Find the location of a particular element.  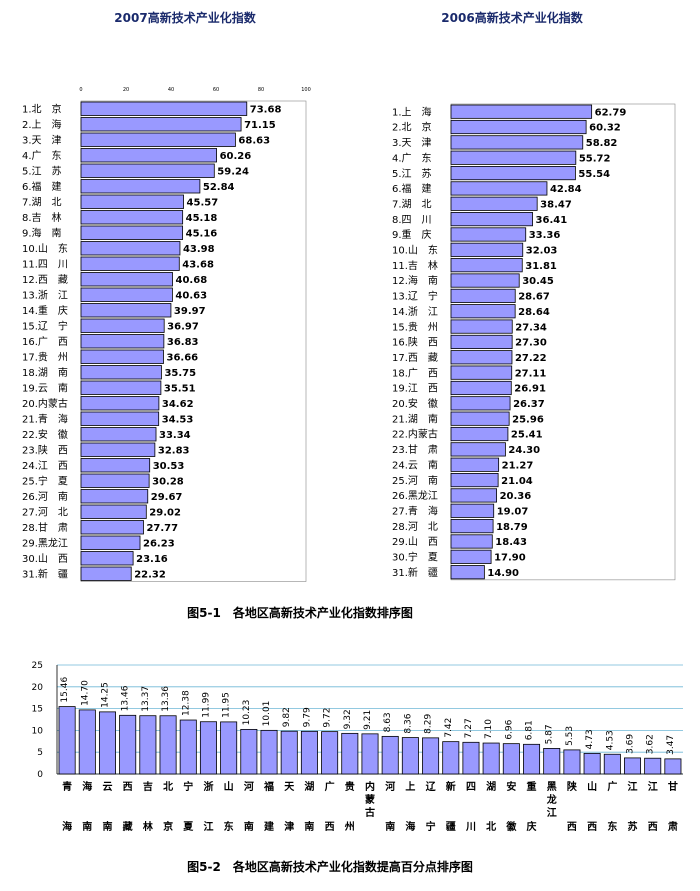

category-label: 福 is located at coordinates (268, 786).